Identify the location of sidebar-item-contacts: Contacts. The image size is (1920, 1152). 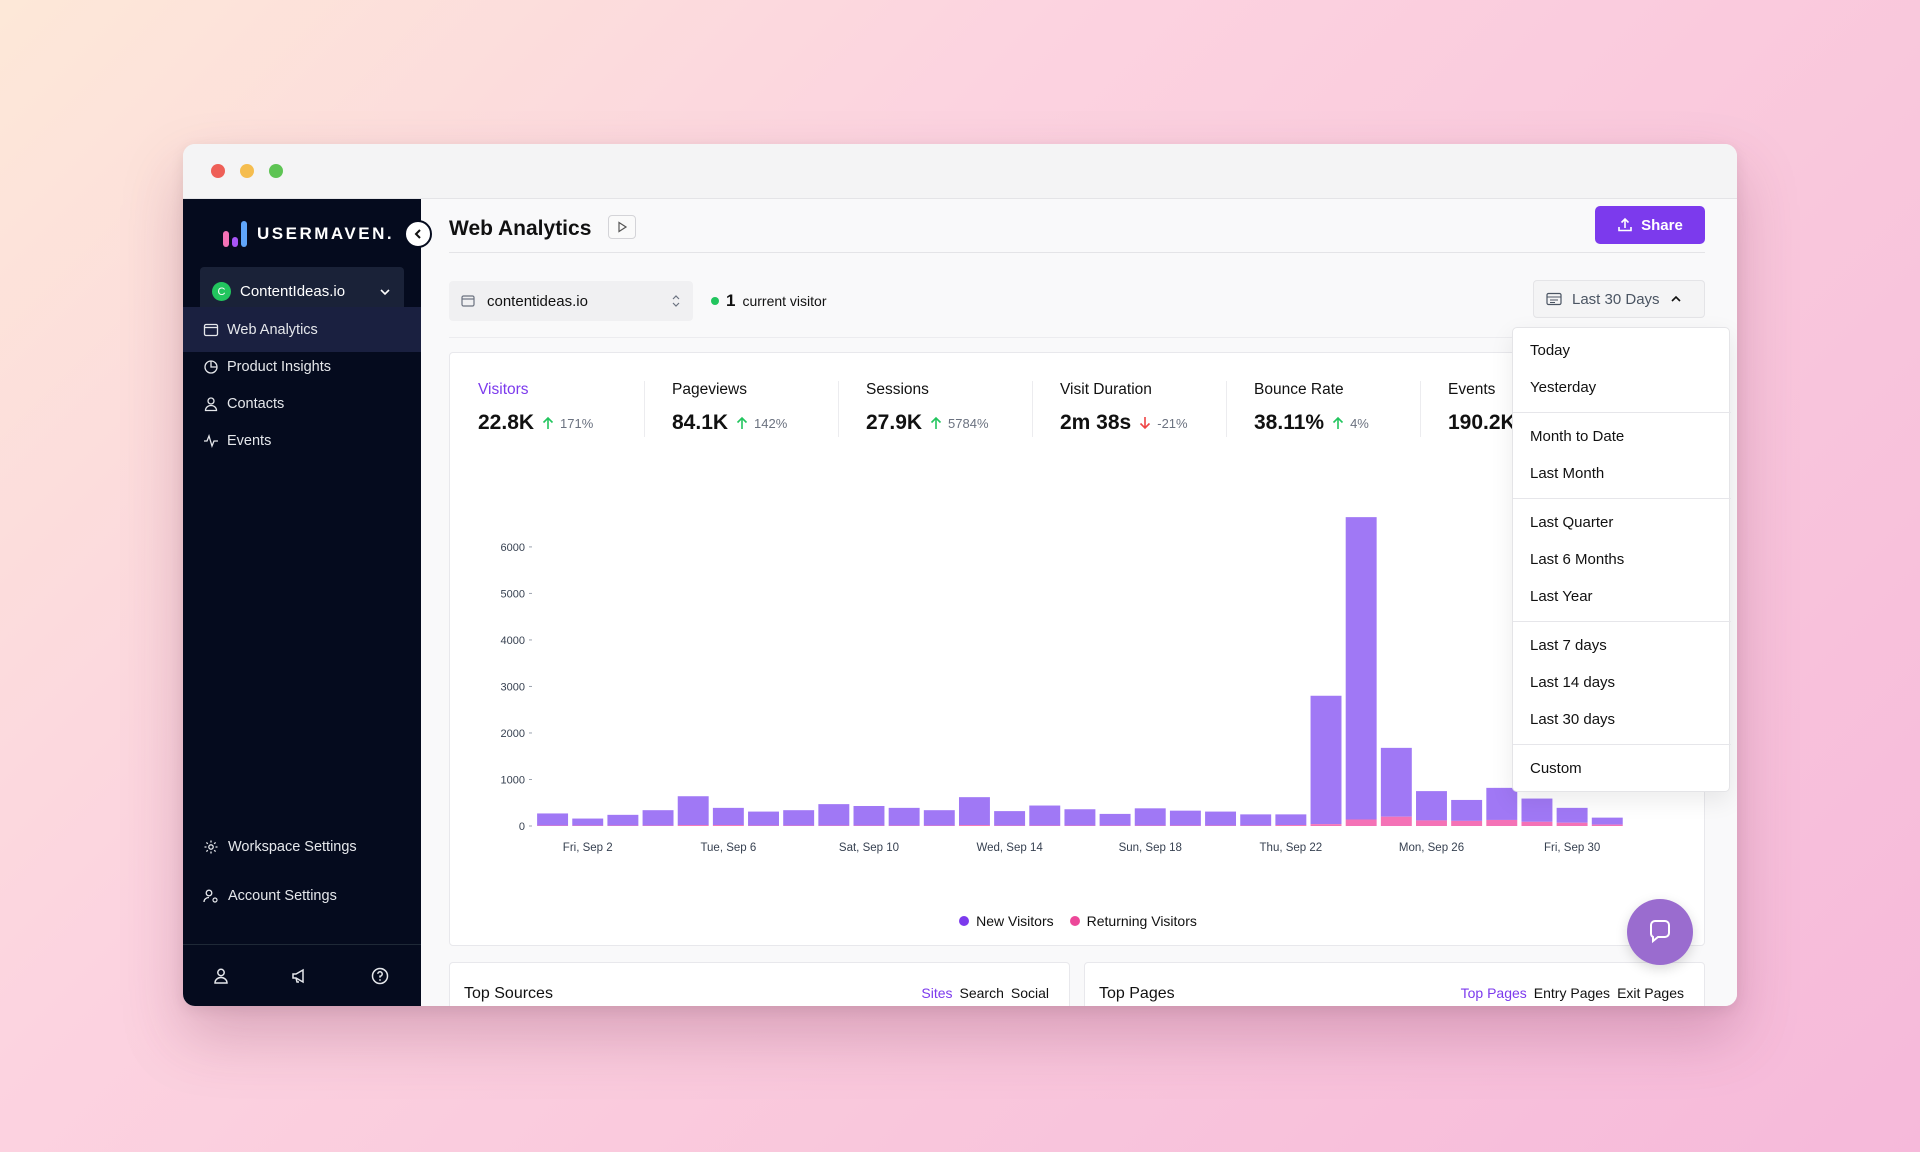
(302, 403).